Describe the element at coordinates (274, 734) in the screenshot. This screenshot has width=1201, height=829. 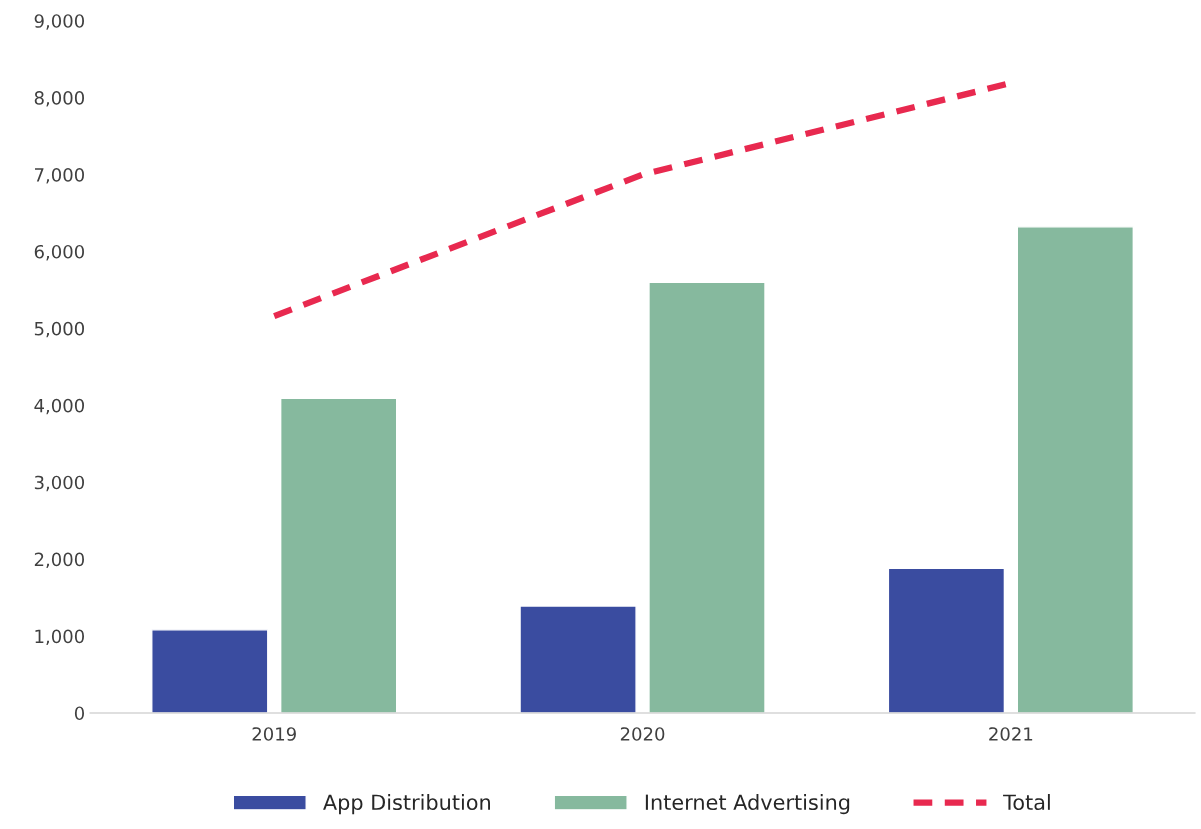
I see `x-tick-label: 2019` at that location.